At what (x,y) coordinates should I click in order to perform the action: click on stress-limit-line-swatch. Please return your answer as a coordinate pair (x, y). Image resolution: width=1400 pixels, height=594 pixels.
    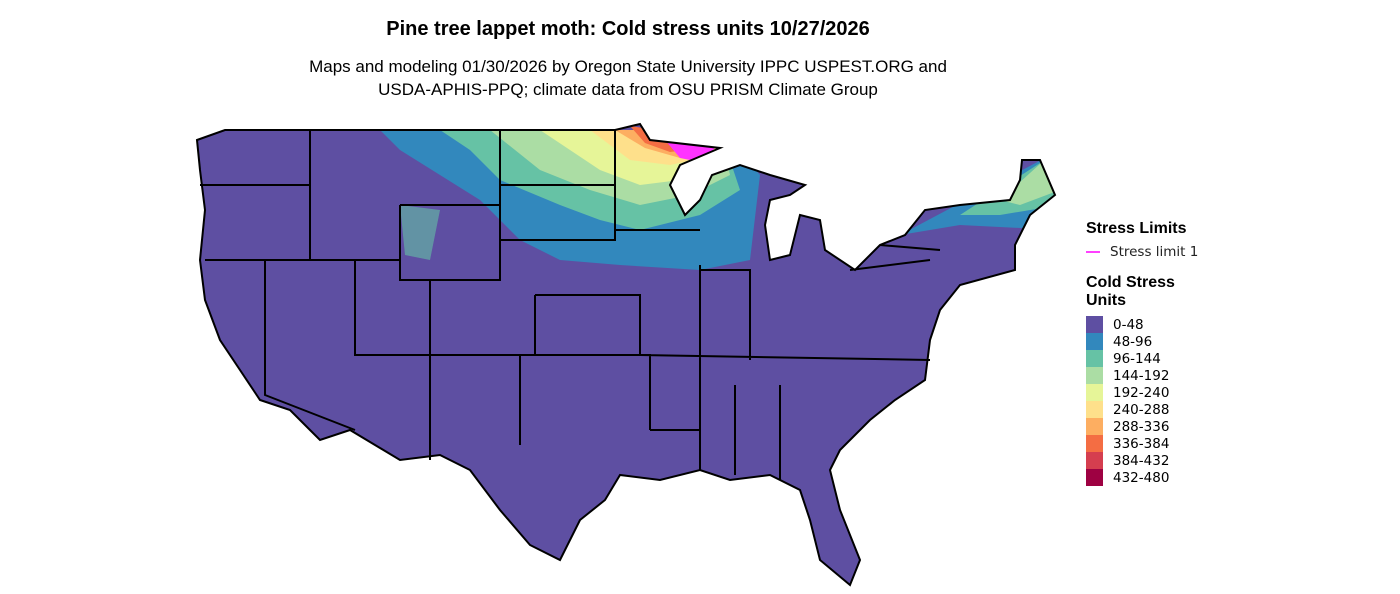
    Looking at the image, I should click on (1093, 252).